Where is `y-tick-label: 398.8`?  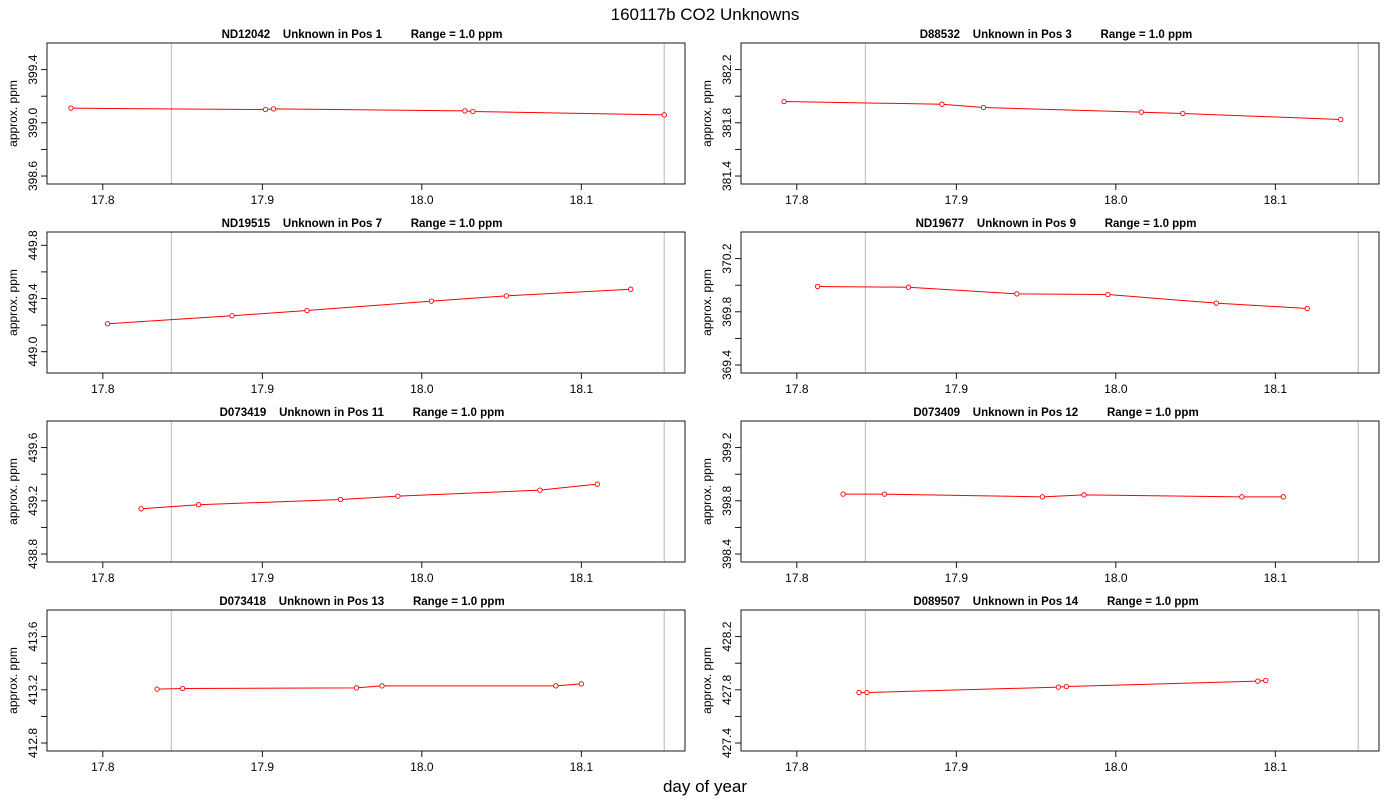 y-tick-label: 398.8 is located at coordinates (727, 500).